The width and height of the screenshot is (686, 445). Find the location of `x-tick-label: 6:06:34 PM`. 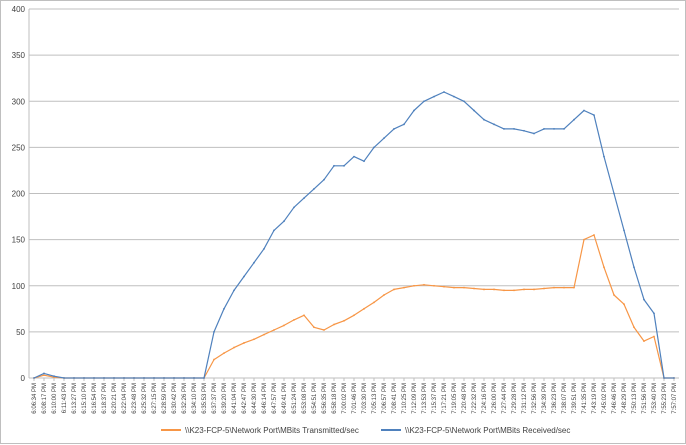

x-tick-label: 6:06:34 PM is located at coordinates (35, 398).